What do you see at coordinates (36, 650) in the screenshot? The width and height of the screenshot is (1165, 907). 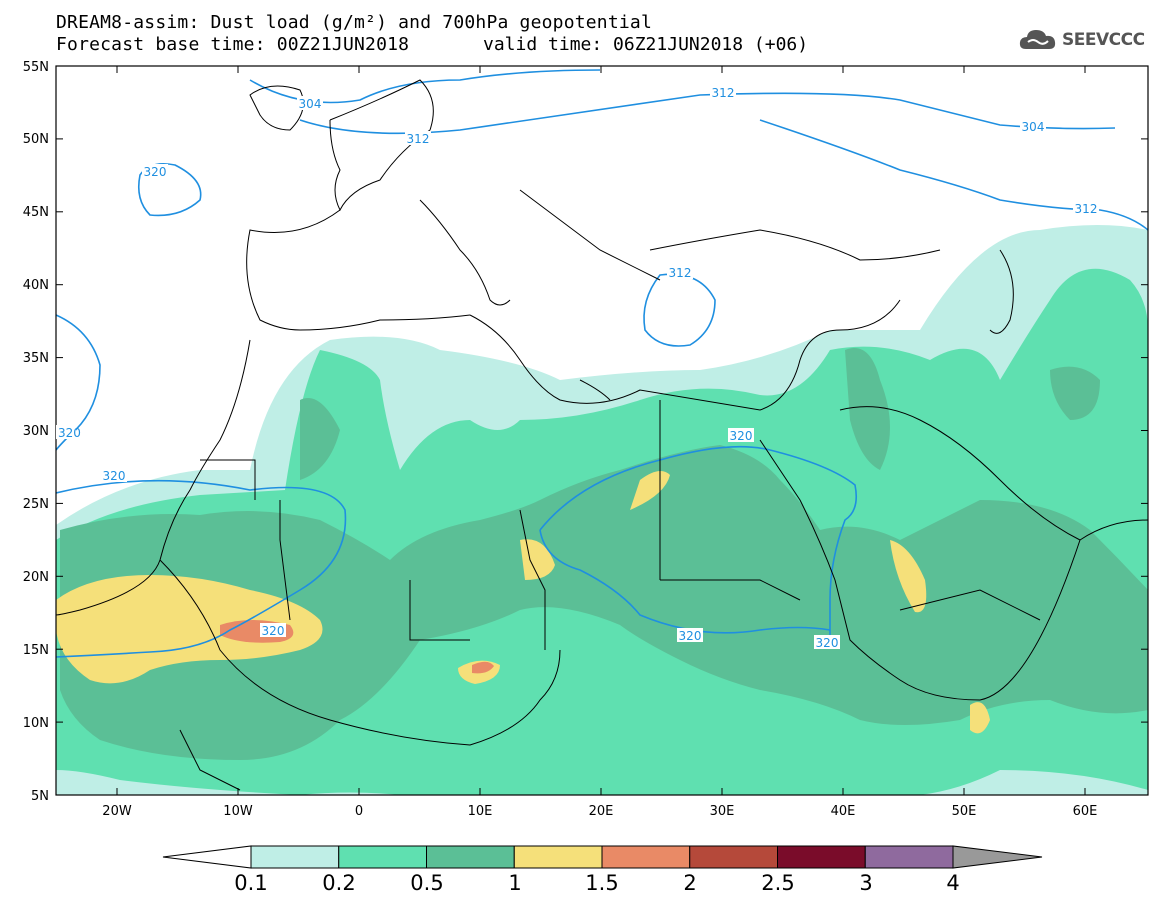 I see `lat-label: 15N` at bounding box center [36, 650].